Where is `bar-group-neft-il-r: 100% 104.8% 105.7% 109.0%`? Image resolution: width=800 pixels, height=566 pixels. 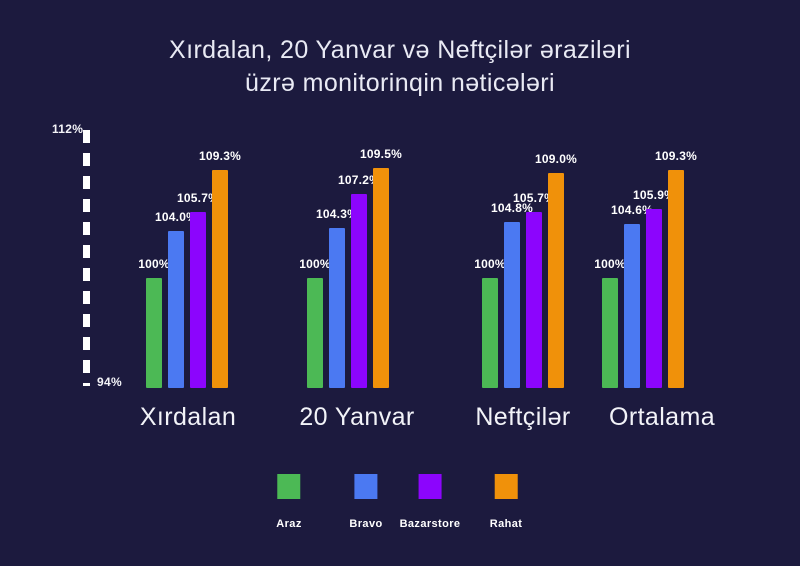
bar-group-neft-il-r: 100% 104.8% 105.7% 109.0% is located at coordinates (525, 270).